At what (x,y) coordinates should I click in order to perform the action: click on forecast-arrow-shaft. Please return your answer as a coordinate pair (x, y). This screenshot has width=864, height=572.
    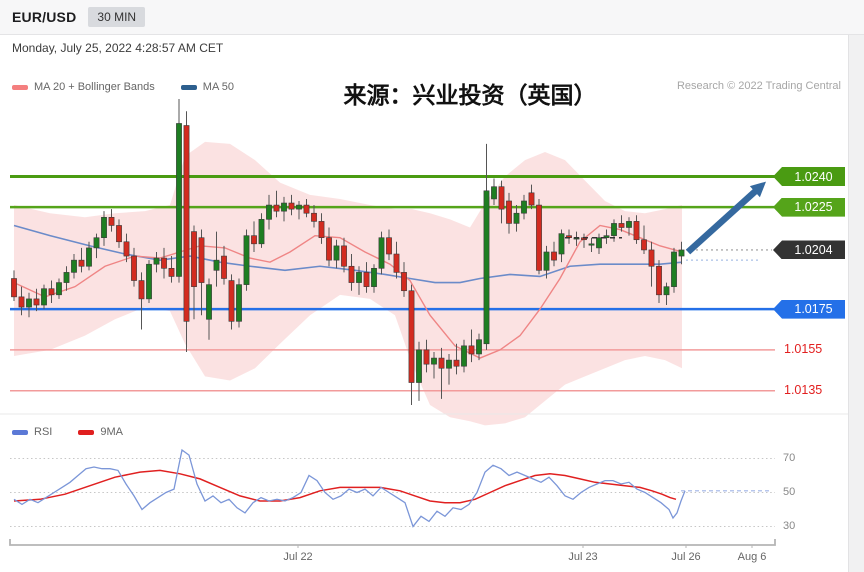
    Looking at the image, I should click on (723, 220).